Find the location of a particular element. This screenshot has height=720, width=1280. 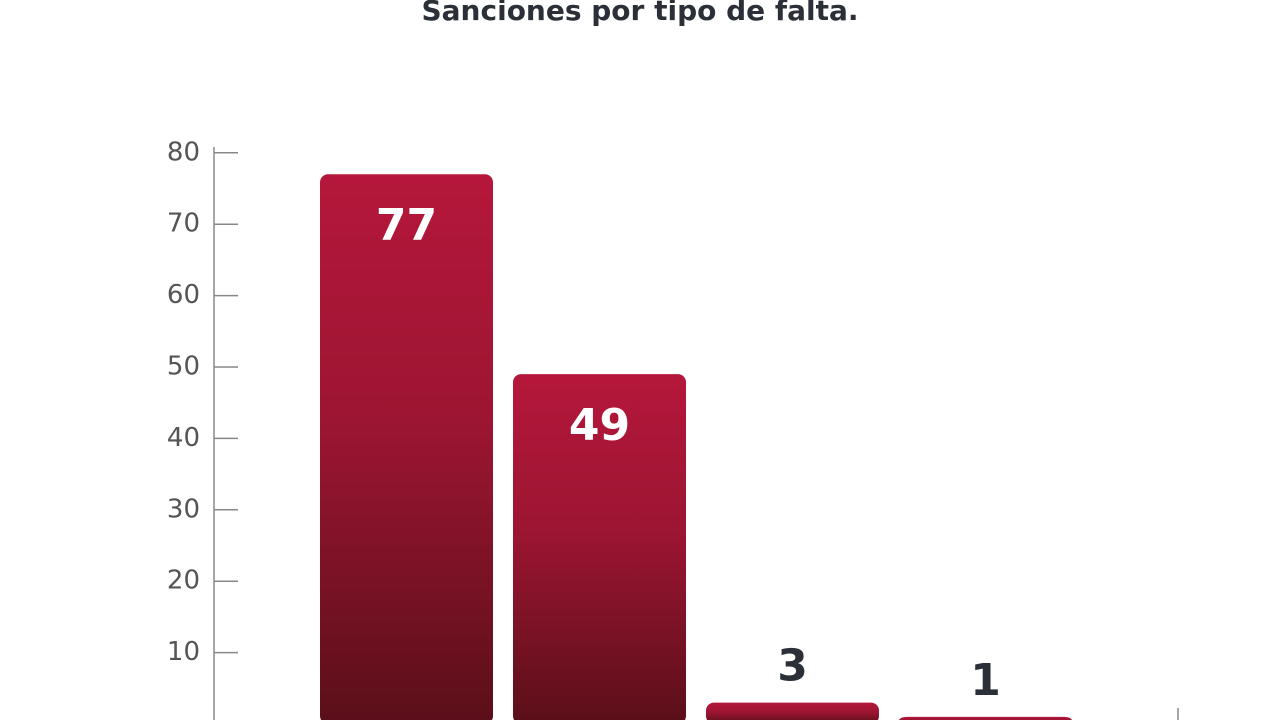

y-tick-label: 20 is located at coordinates (183, 581).